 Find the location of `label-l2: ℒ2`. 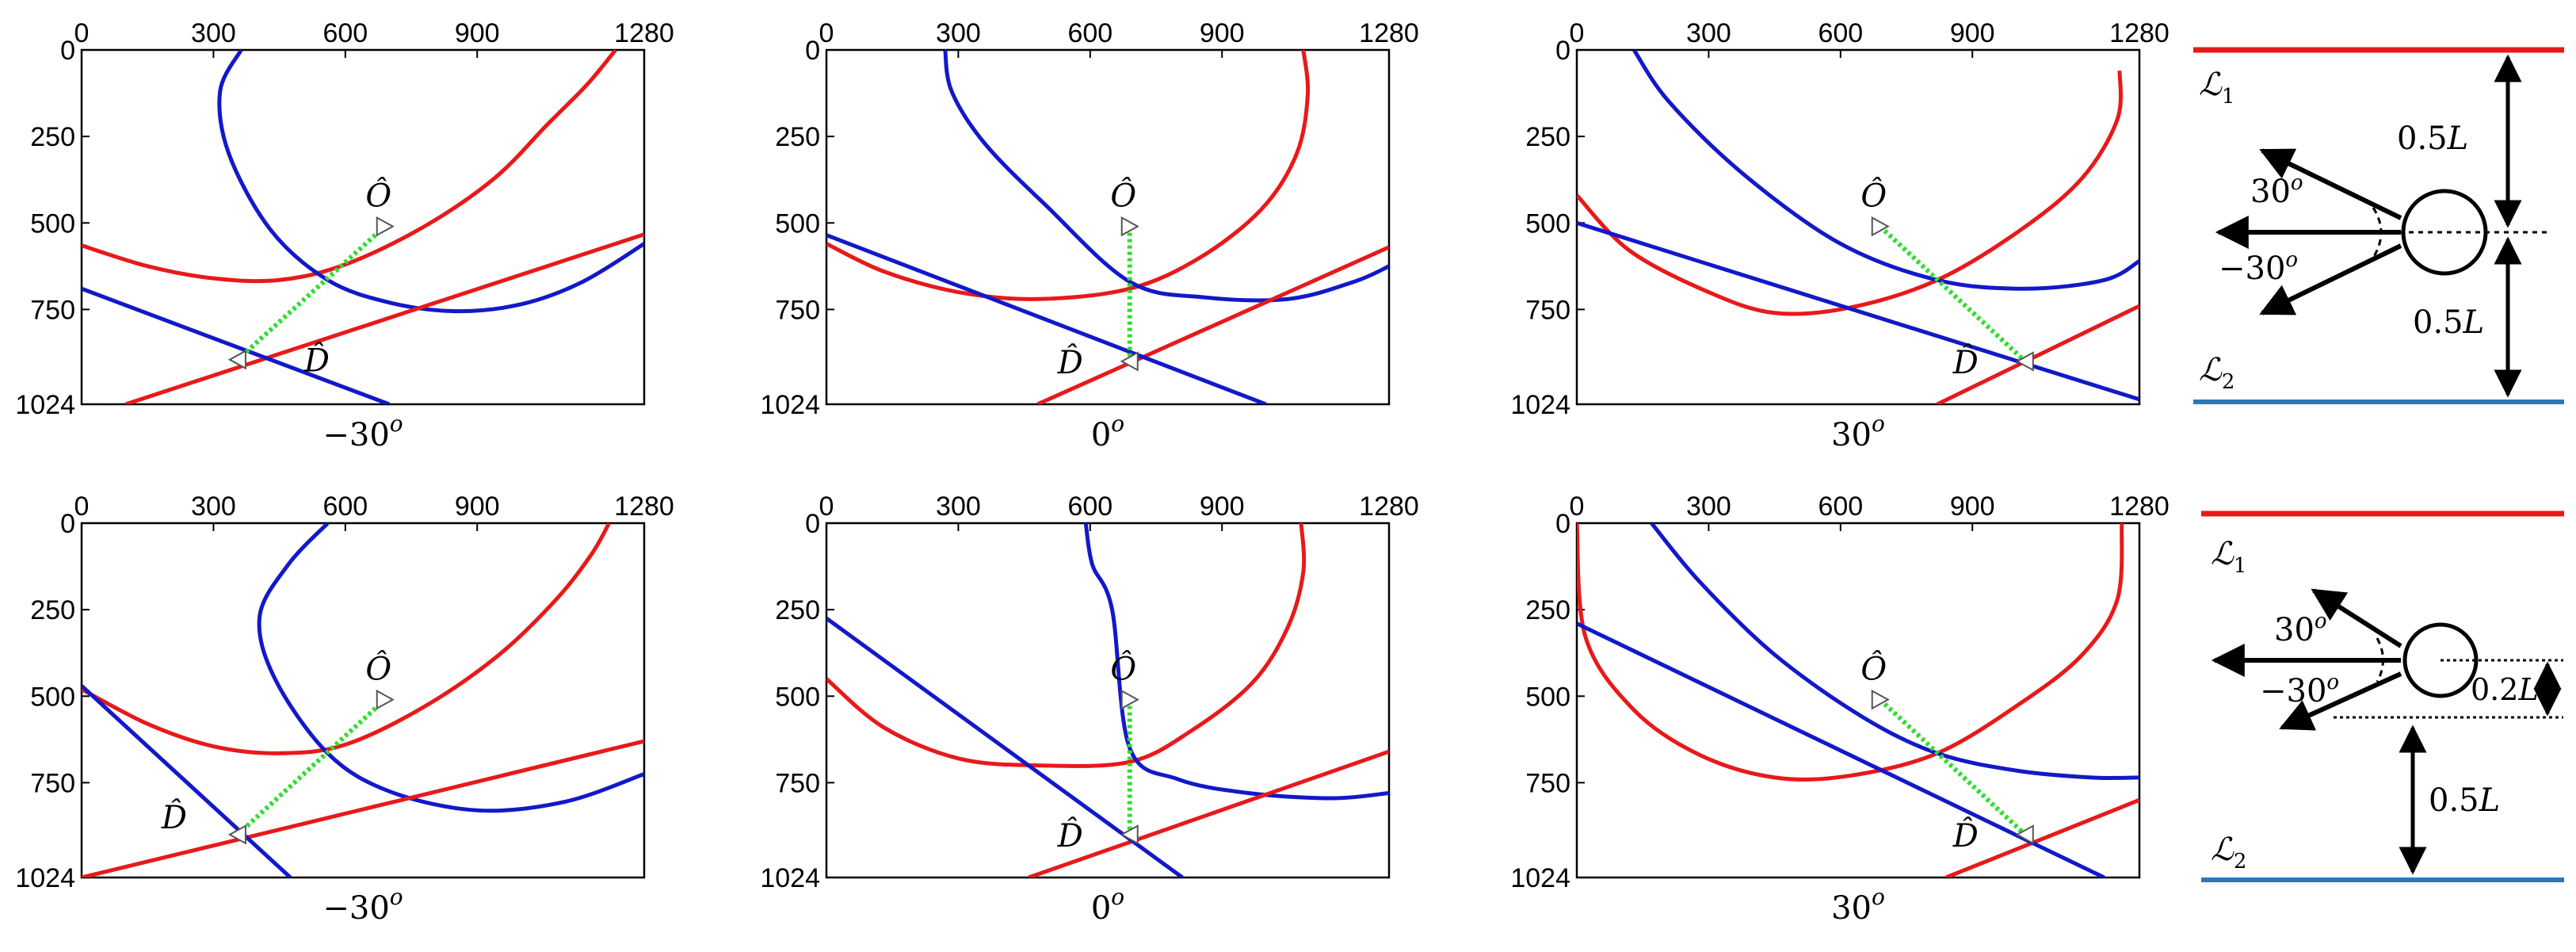

label-l2: ℒ2 is located at coordinates (2228, 853).